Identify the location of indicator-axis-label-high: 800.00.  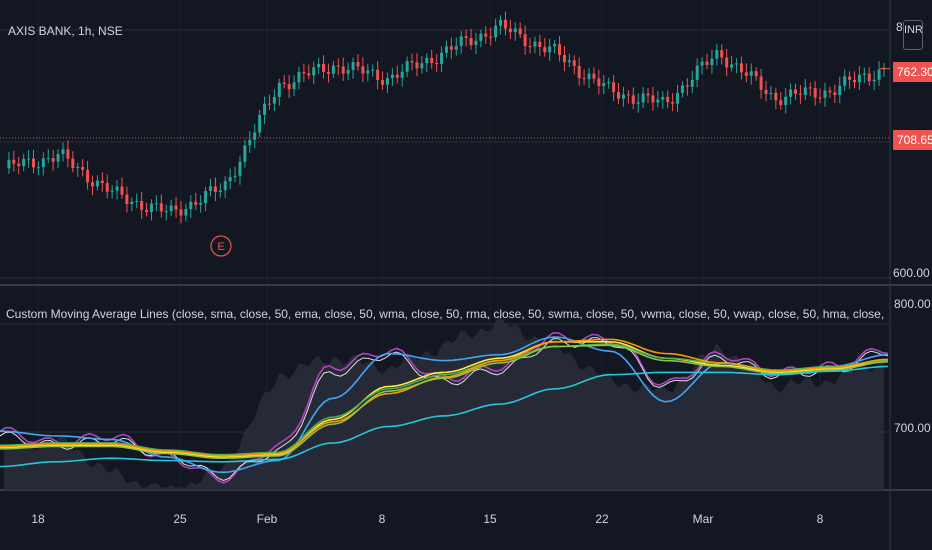
(912, 304).